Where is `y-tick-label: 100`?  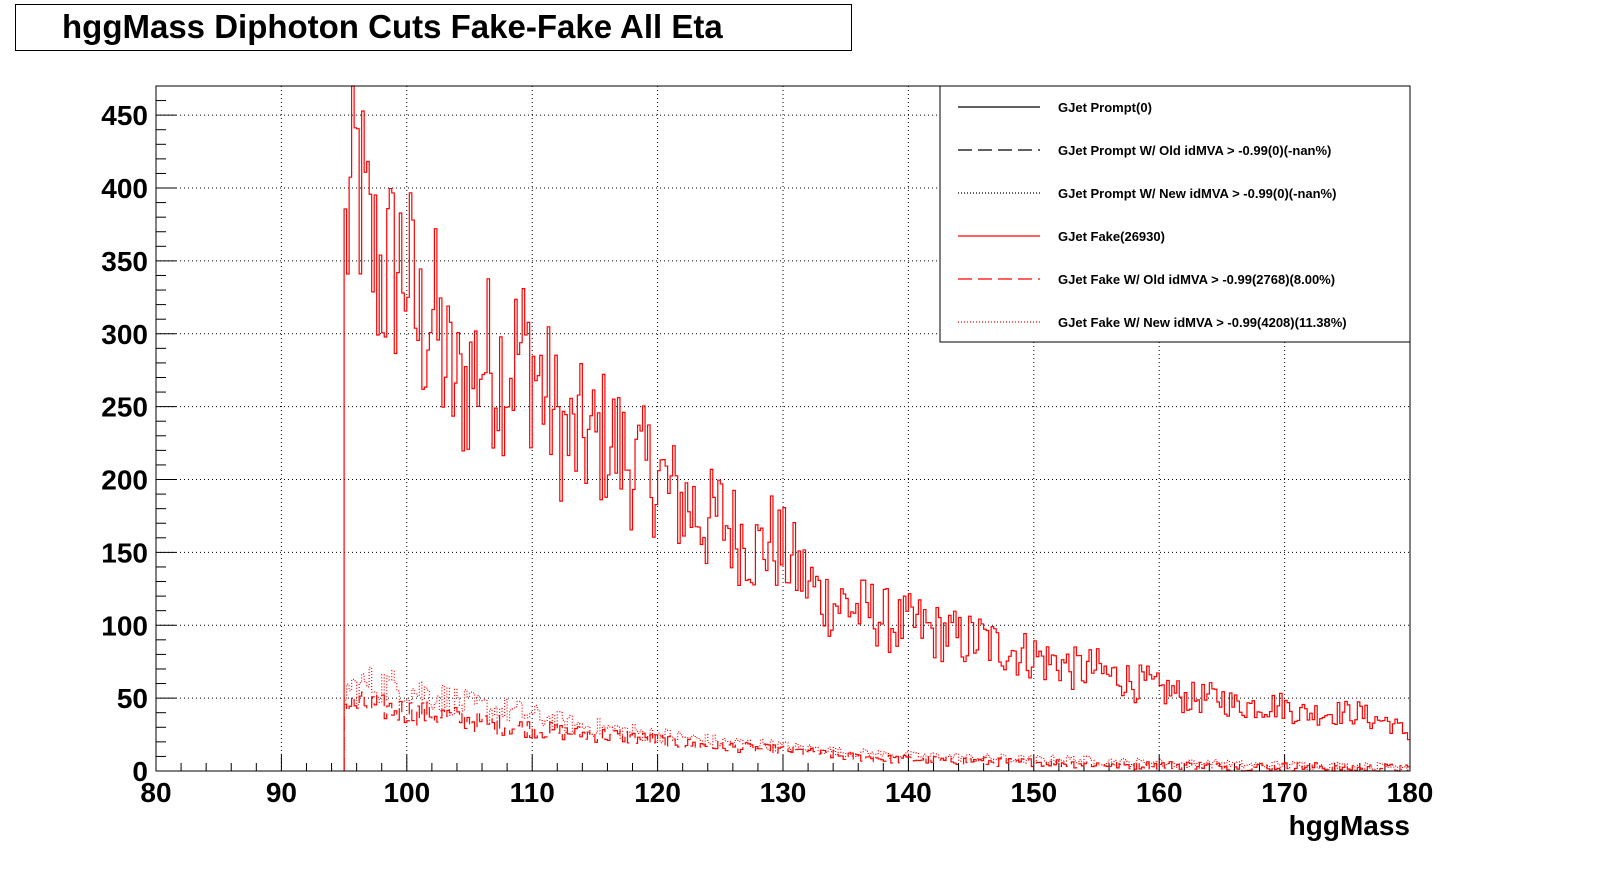 y-tick-label: 100 is located at coordinates (124, 625).